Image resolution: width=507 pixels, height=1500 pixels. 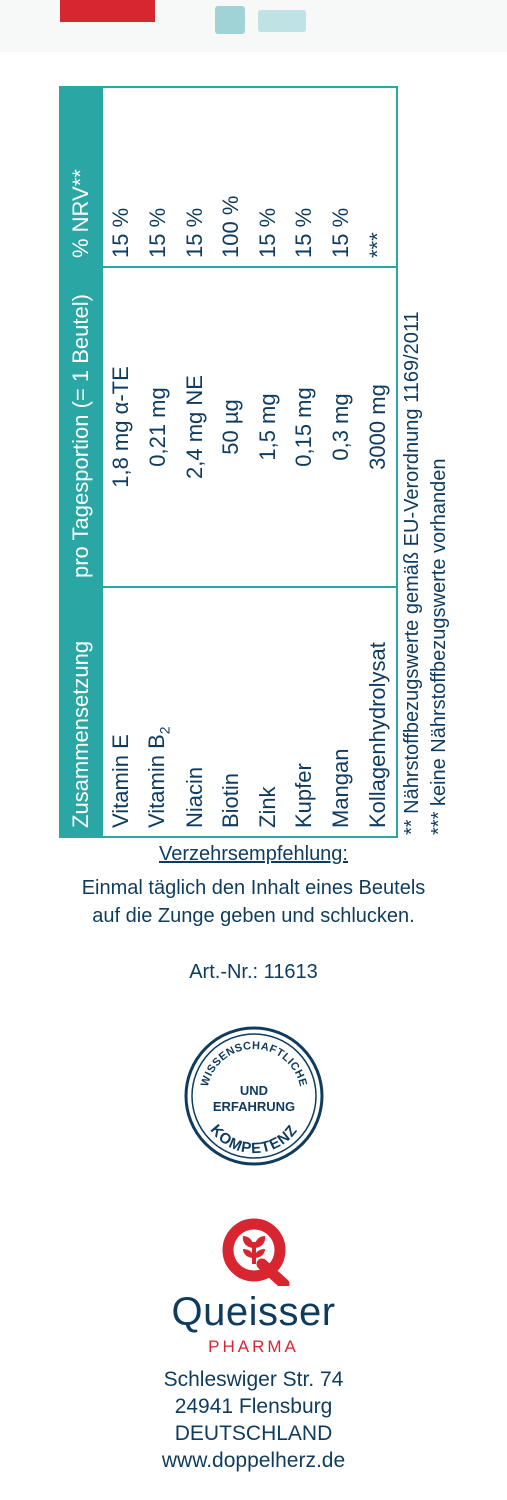 I want to click on article-number: Art.-Nr.: 11613, so click(x=253, y=972).